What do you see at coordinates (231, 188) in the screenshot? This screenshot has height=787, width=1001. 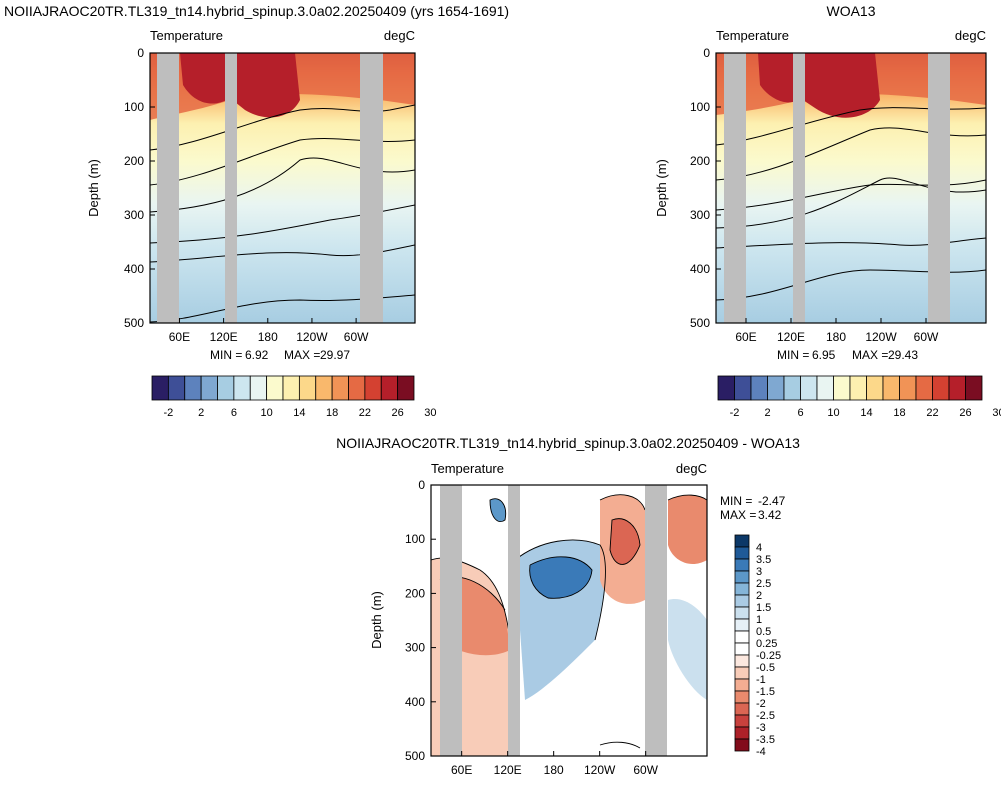 I see `land-mask-maritime` at bounding box center [231, 188].